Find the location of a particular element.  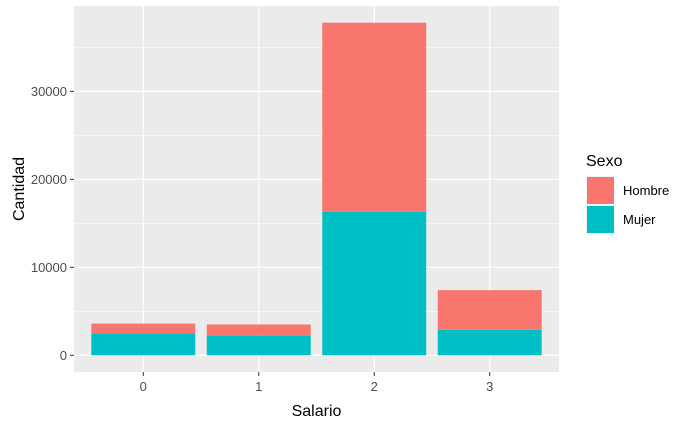

legend-title: Sexo is located at coordinates (604, 161).